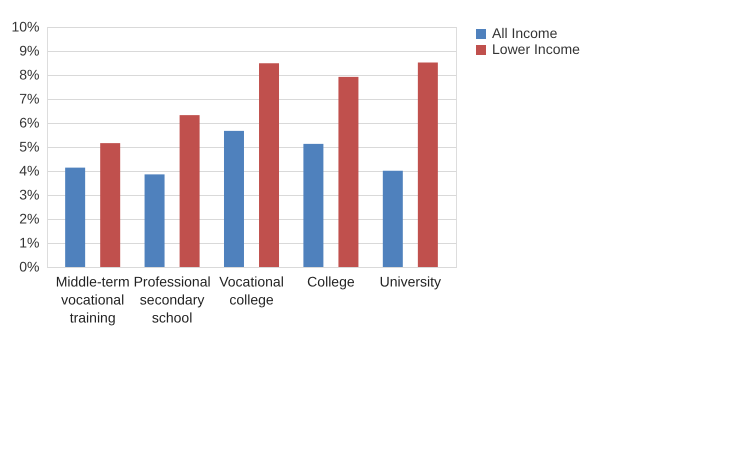  I want to click on y-tick-label: 4%, so click(29, 170).